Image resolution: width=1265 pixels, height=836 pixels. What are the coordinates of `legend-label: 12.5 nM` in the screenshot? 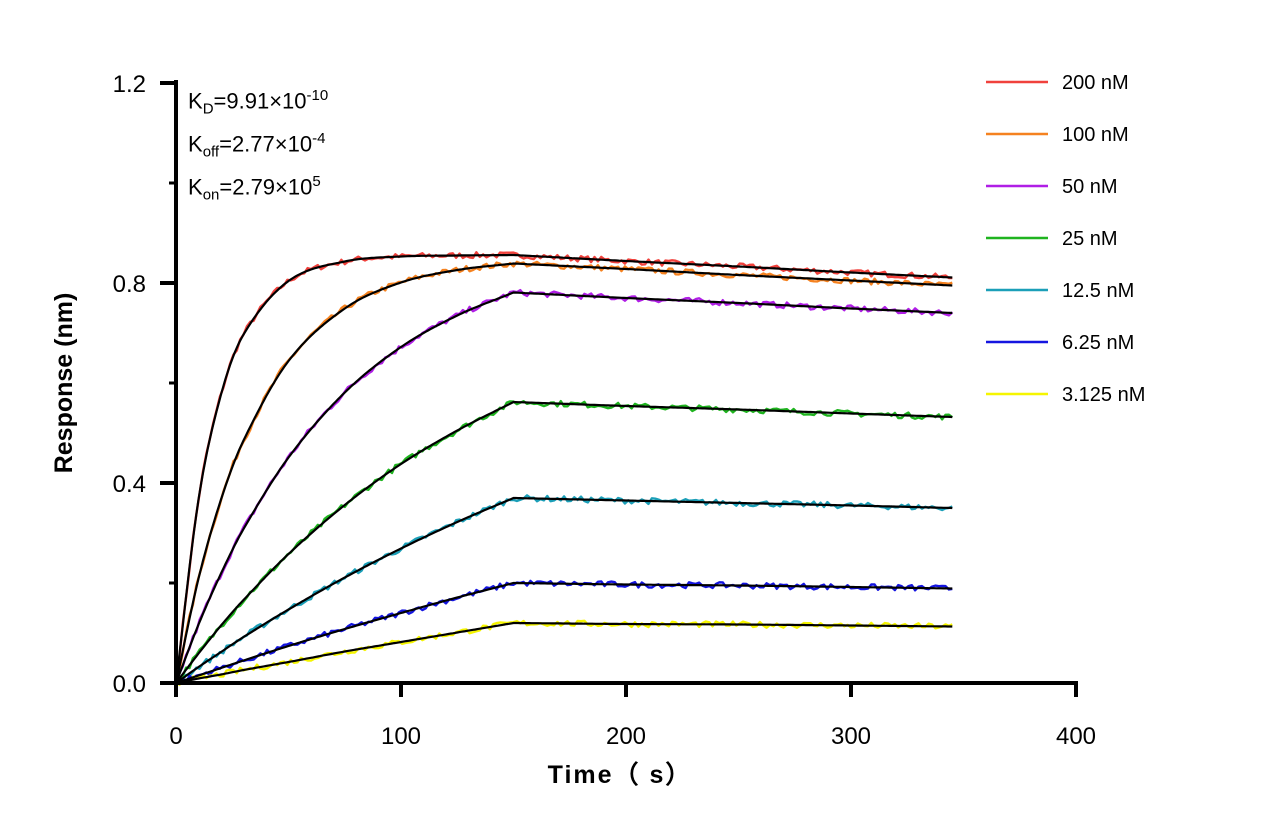 It's located at (1098, 291).